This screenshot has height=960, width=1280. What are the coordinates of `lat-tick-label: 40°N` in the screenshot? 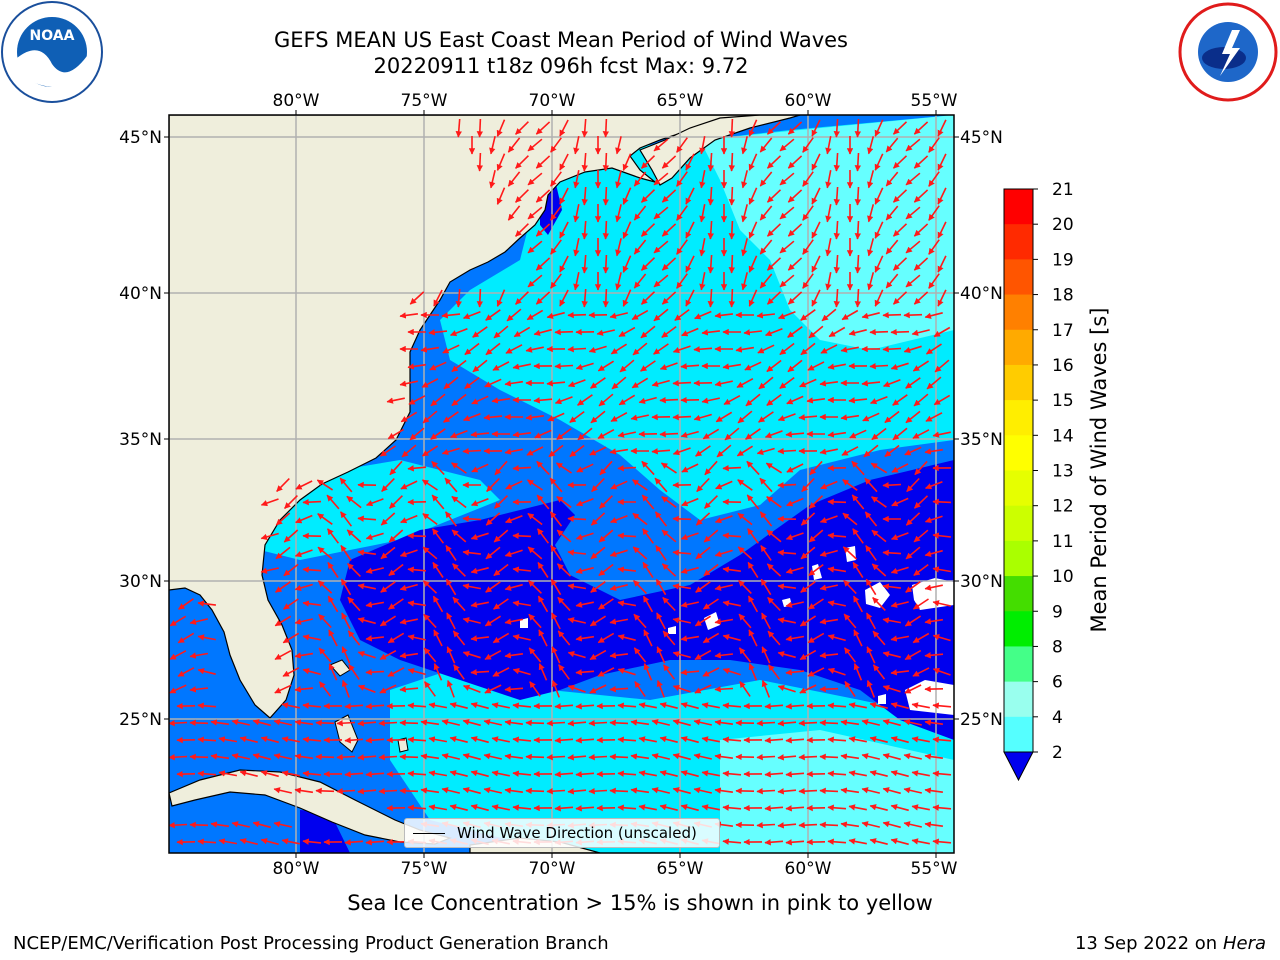 It's located at (140, 294).